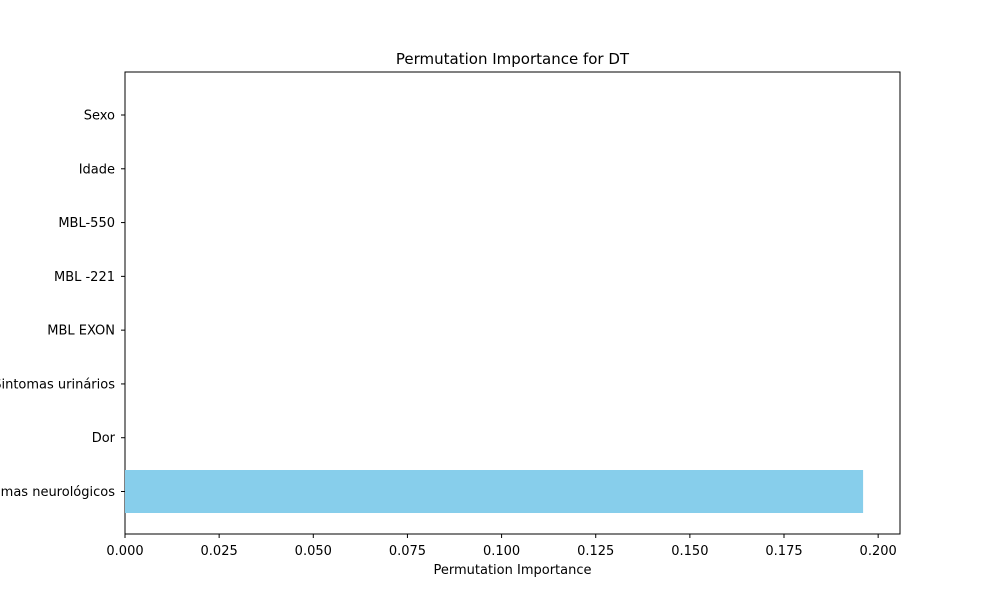 Image resolution: width=1000 pixels, height=600 pixels. I want to click on y-tick-label: MBL -221, so click(84, 277).